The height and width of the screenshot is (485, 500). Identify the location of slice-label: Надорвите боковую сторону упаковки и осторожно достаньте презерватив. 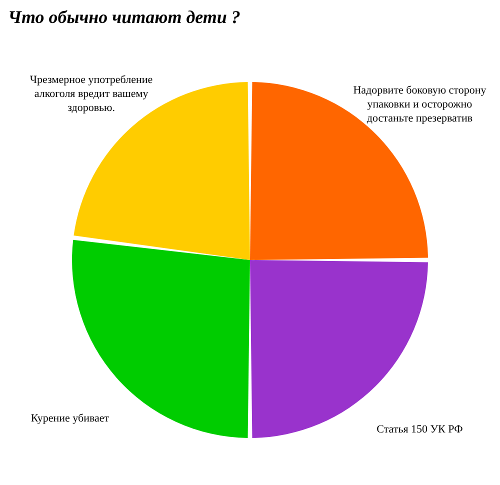
(420, 104).